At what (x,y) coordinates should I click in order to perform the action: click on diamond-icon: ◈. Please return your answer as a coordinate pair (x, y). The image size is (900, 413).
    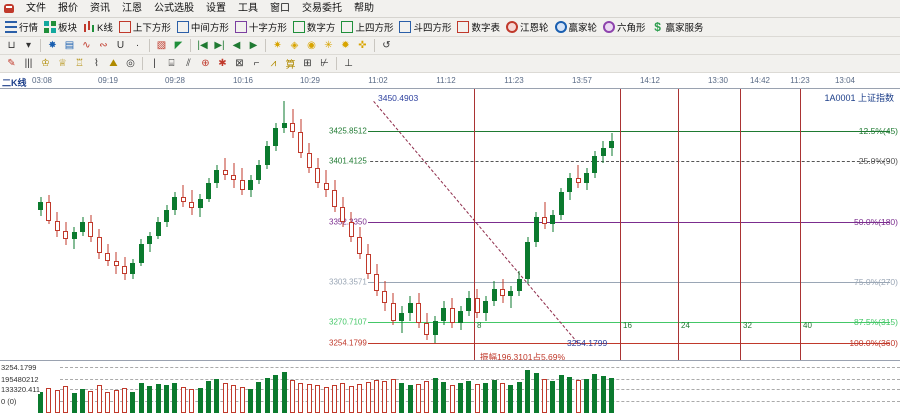
    Looking at the image, I should click on (294, 45).